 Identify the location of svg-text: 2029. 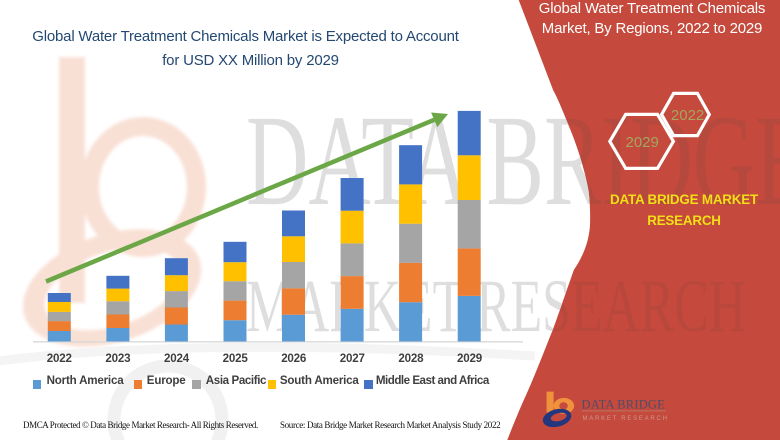
(642, 142).